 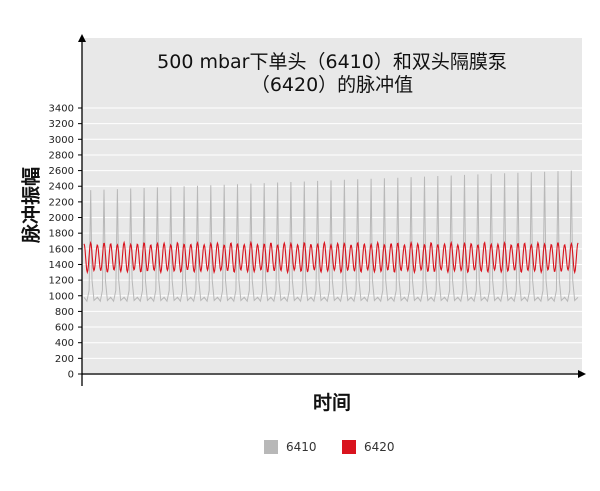 What do you see at coordinates (379, 447) in the screenshot?
I see `legend-label-6420: 6420` at bounding box center [379, 447].